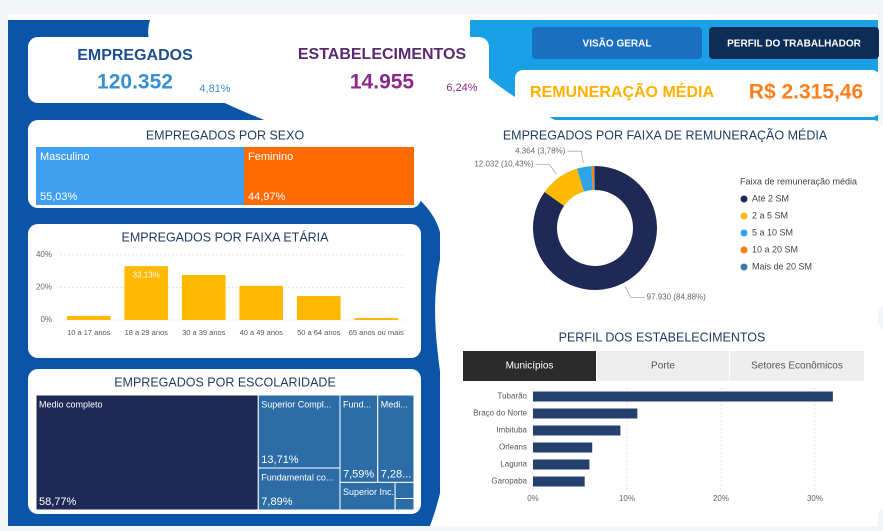 This screenshot has width=883, height=531. I want to click on data-label: 4.364 (3,78%), so click(540, 150).